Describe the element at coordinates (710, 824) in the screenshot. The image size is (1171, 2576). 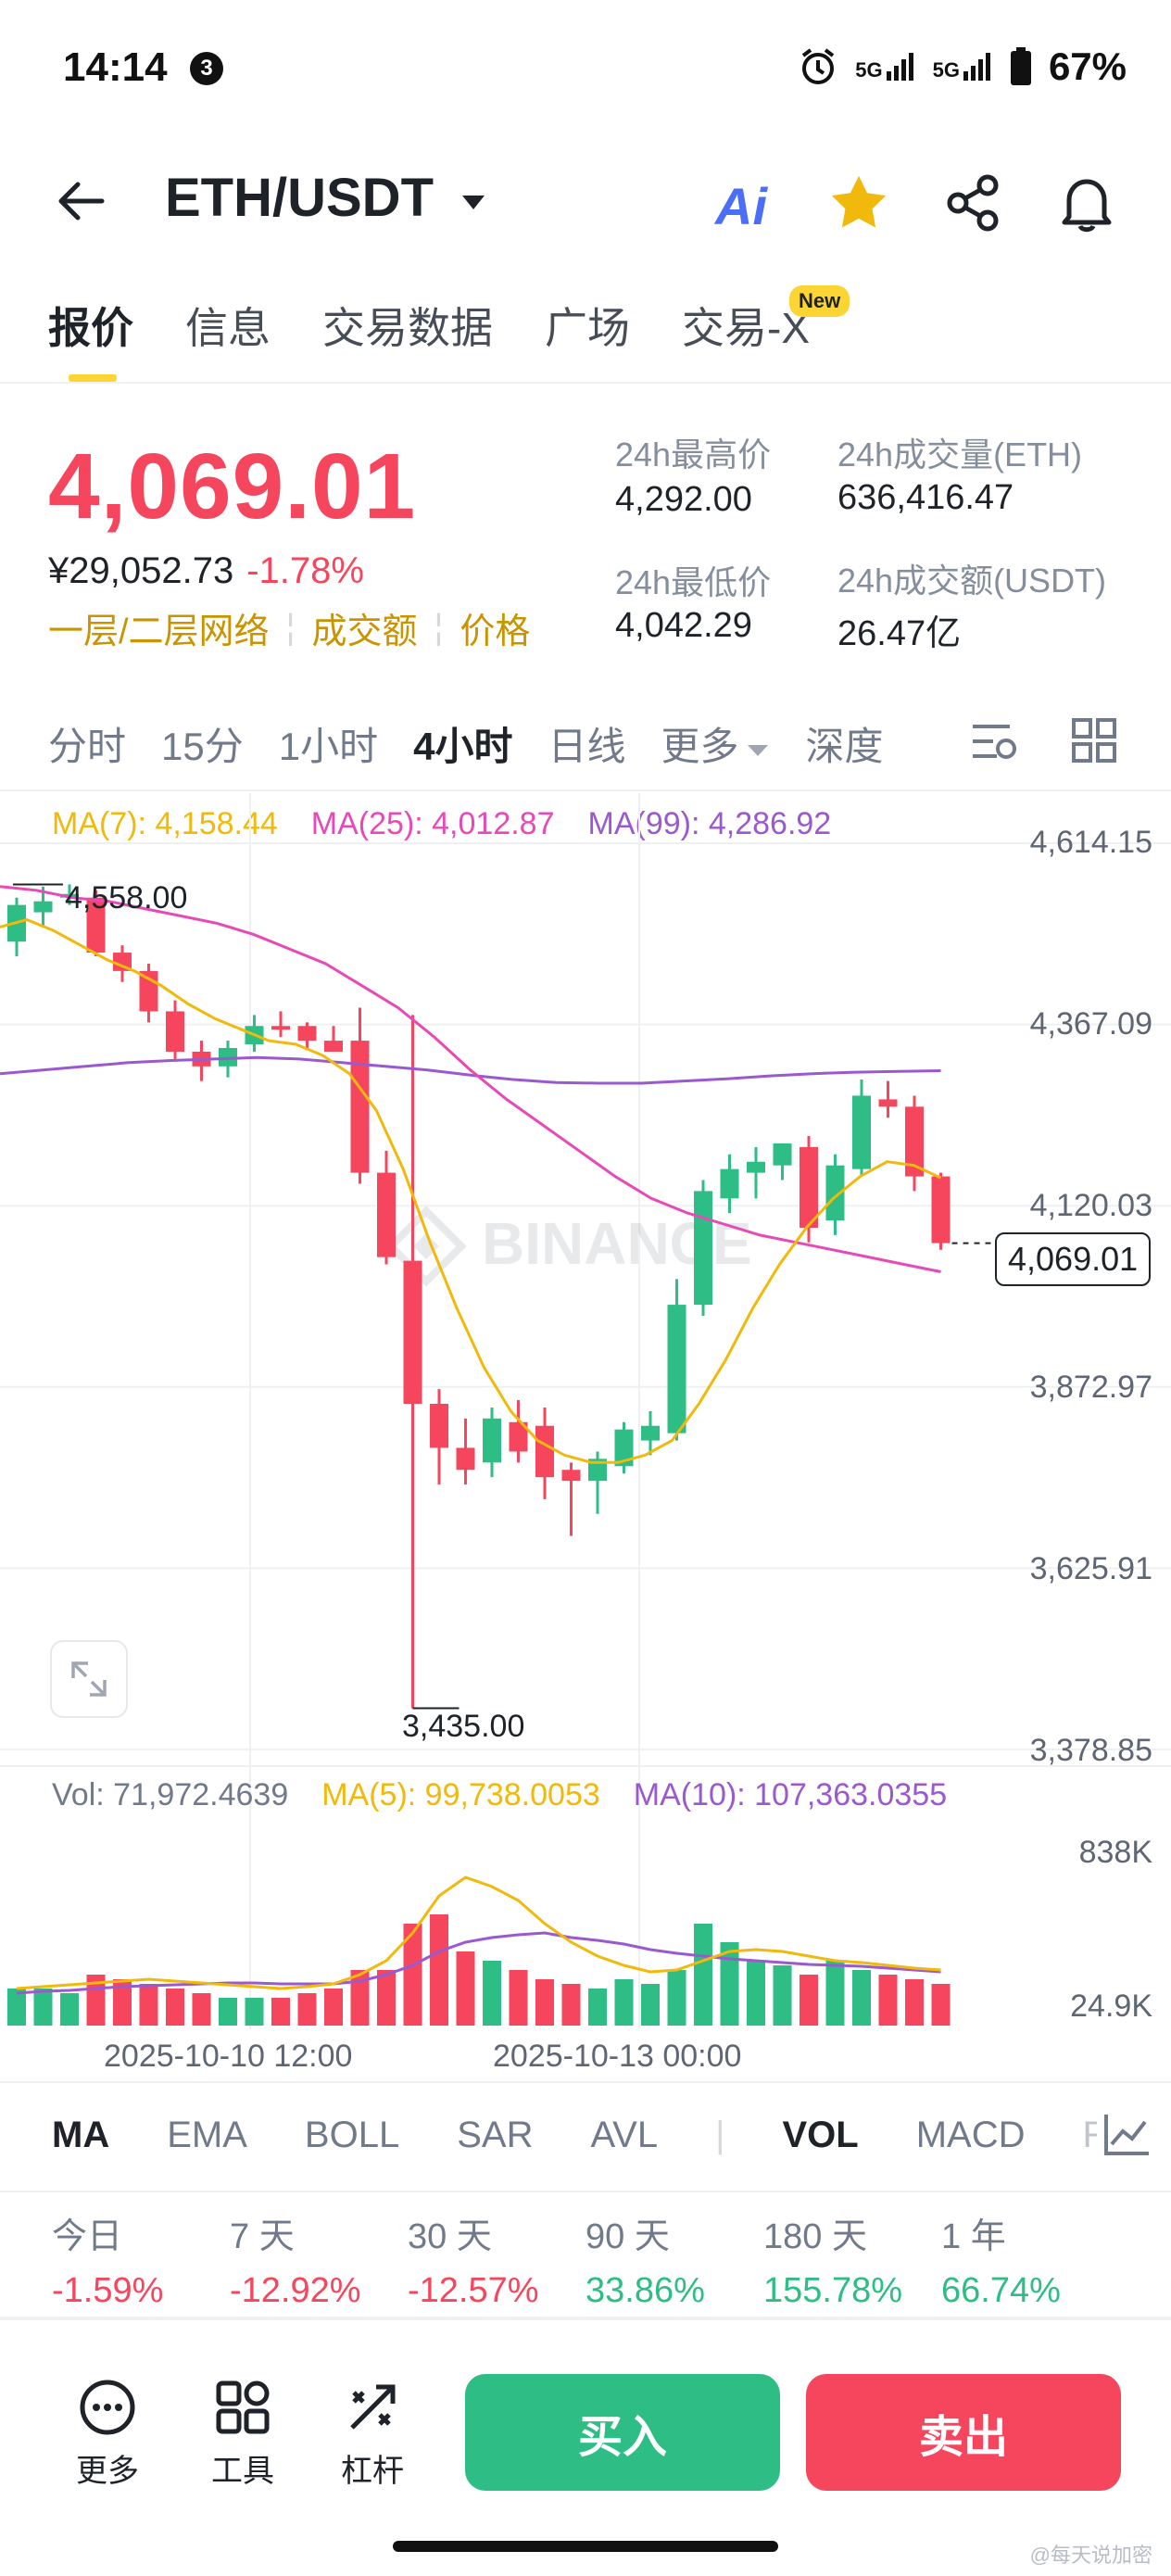
I see `ma99-value: MA(99): 4,286.92` at that location.